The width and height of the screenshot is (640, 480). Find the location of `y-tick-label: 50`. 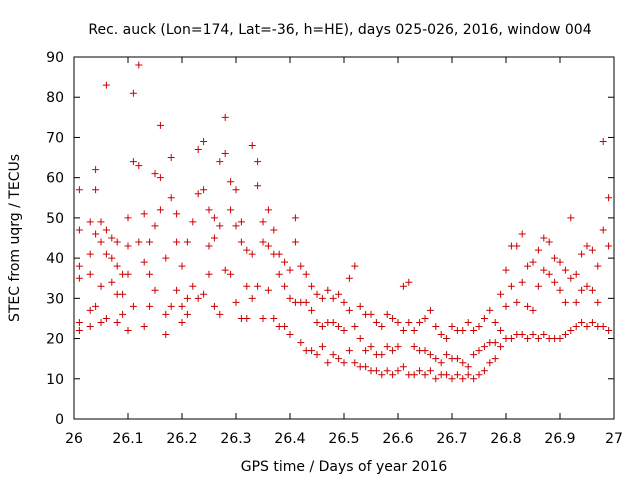

y-tick-label: 50 is located at coordinates (55, 219).